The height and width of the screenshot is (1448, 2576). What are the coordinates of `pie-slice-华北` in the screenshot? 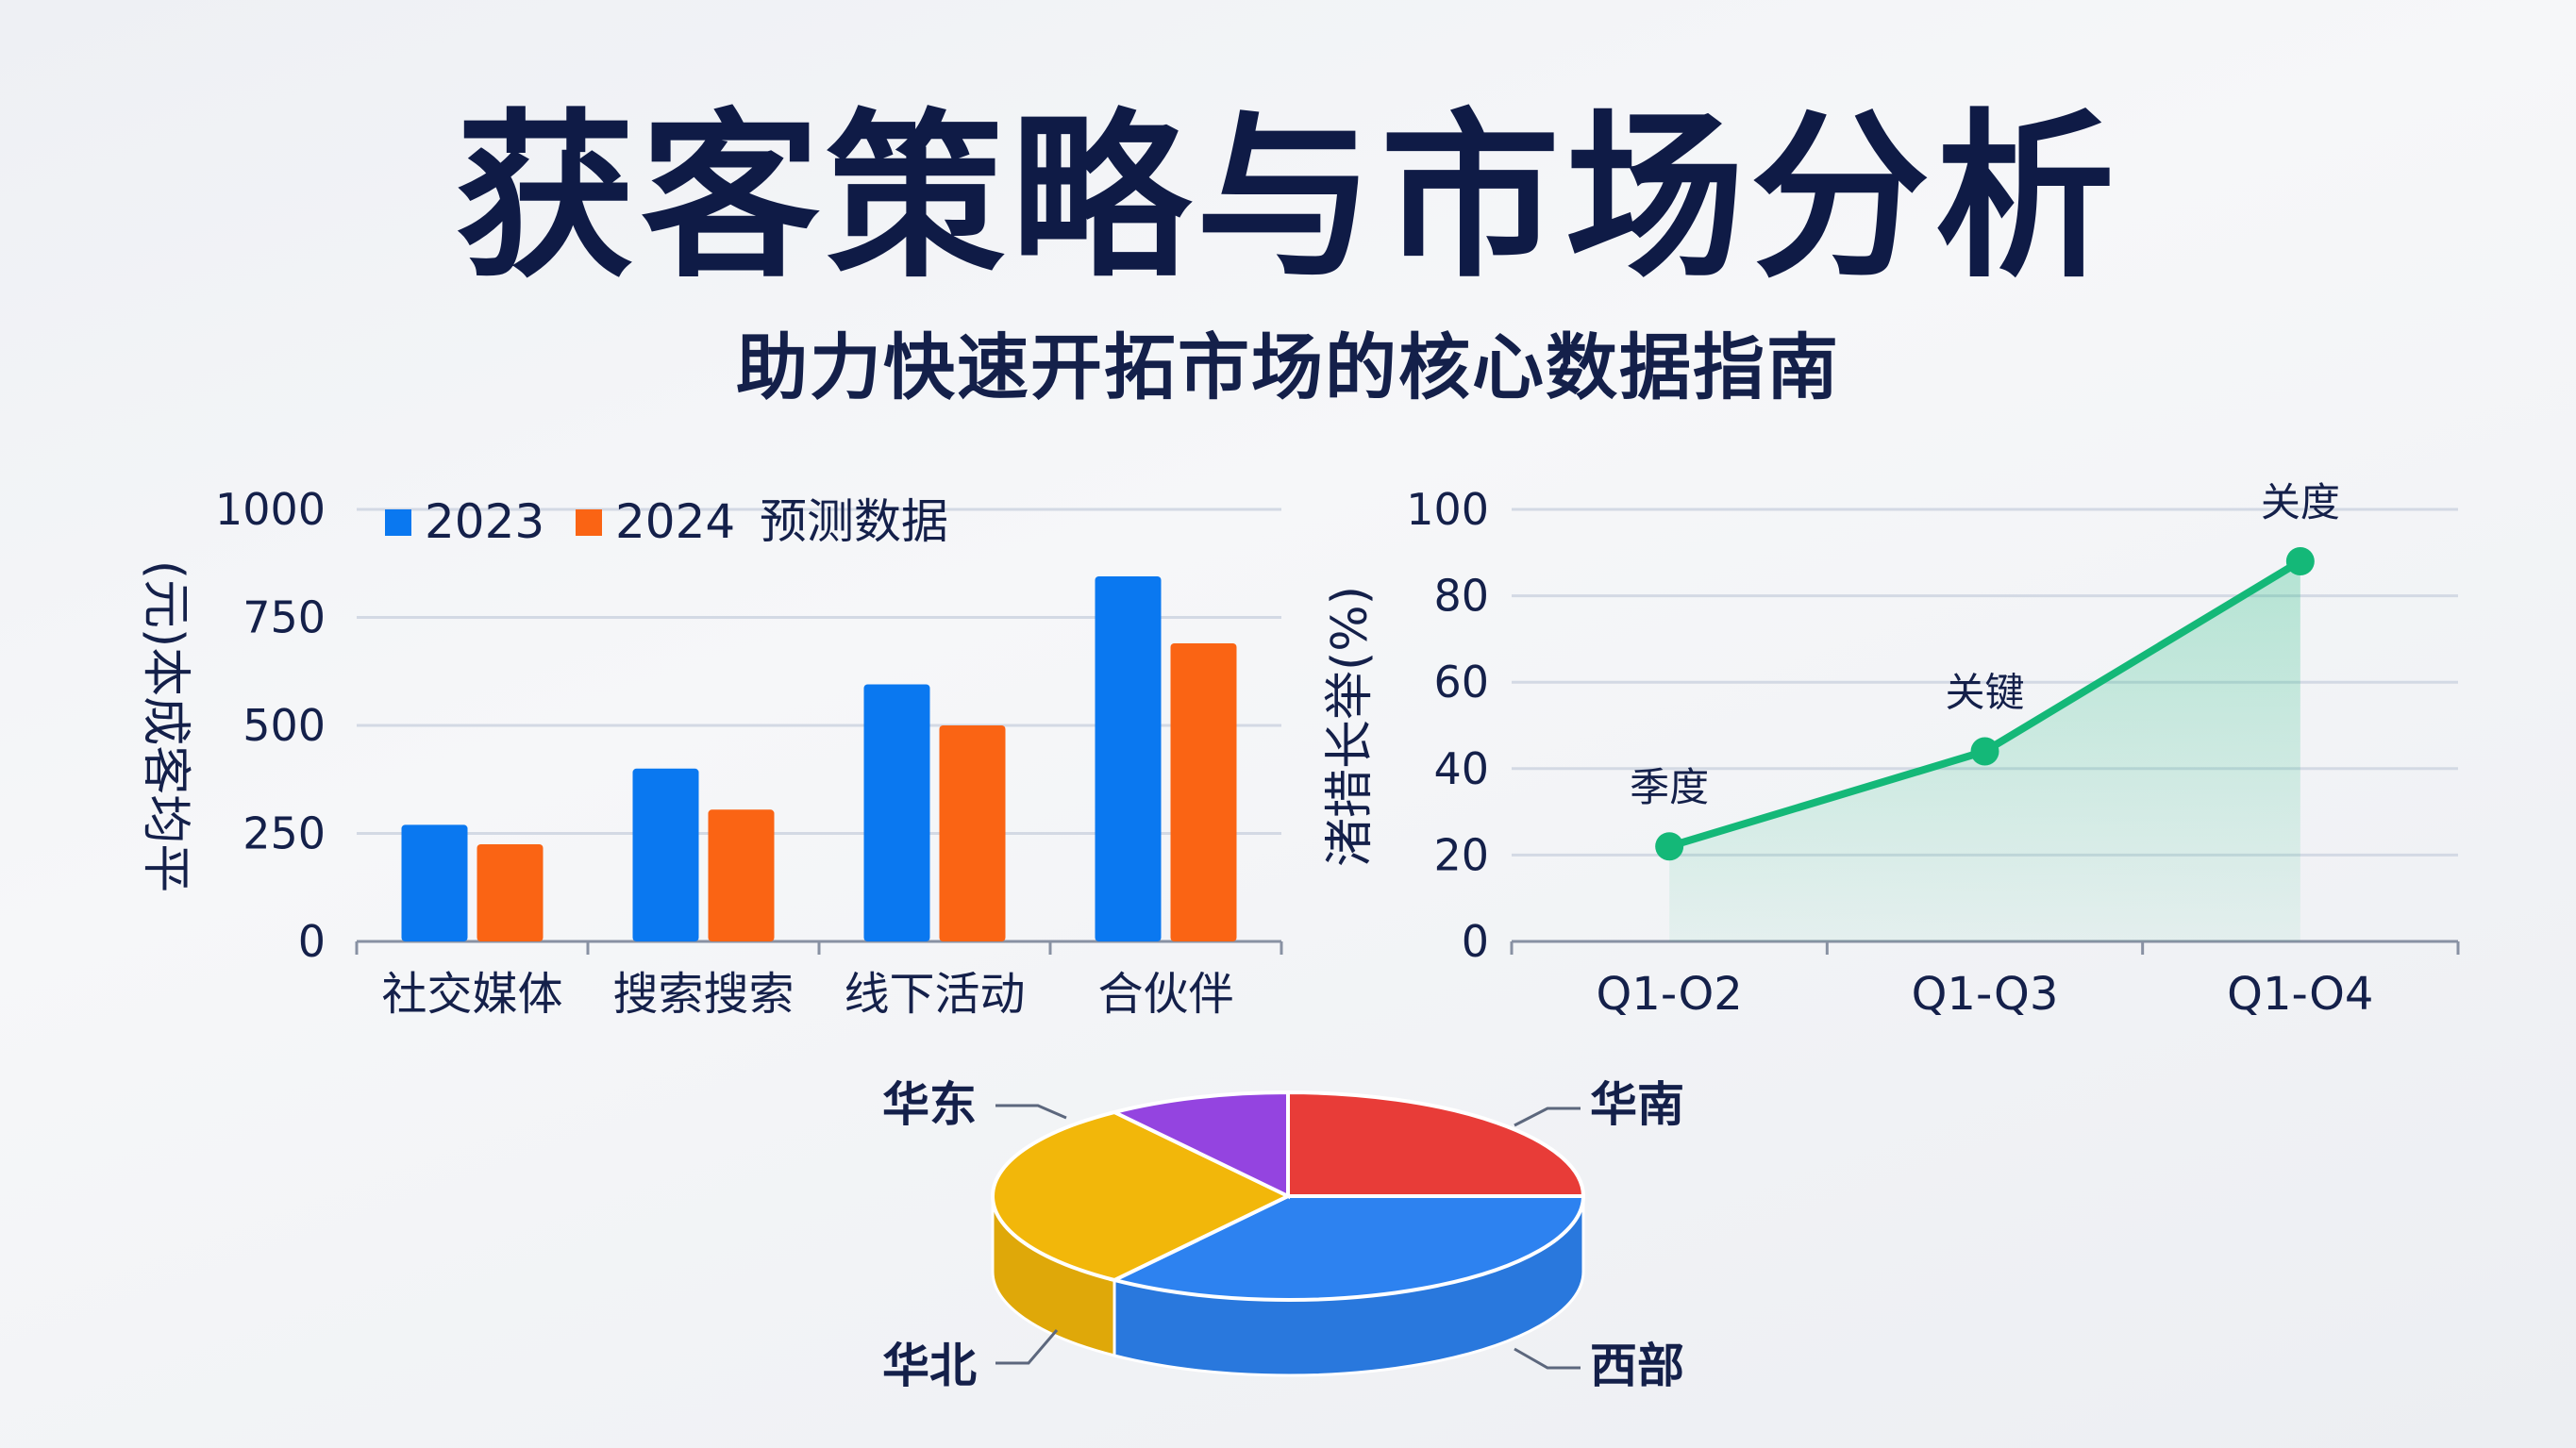 It's located at (1142, 1196).